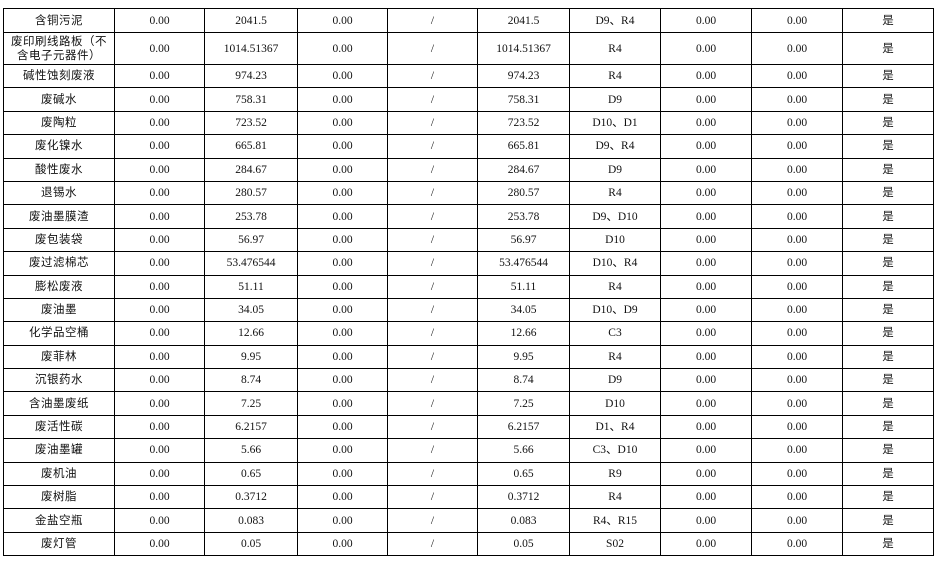 This screenshot has width=940, height=567. I want to click on col-6-cell: 253.78, so click(523, 216).